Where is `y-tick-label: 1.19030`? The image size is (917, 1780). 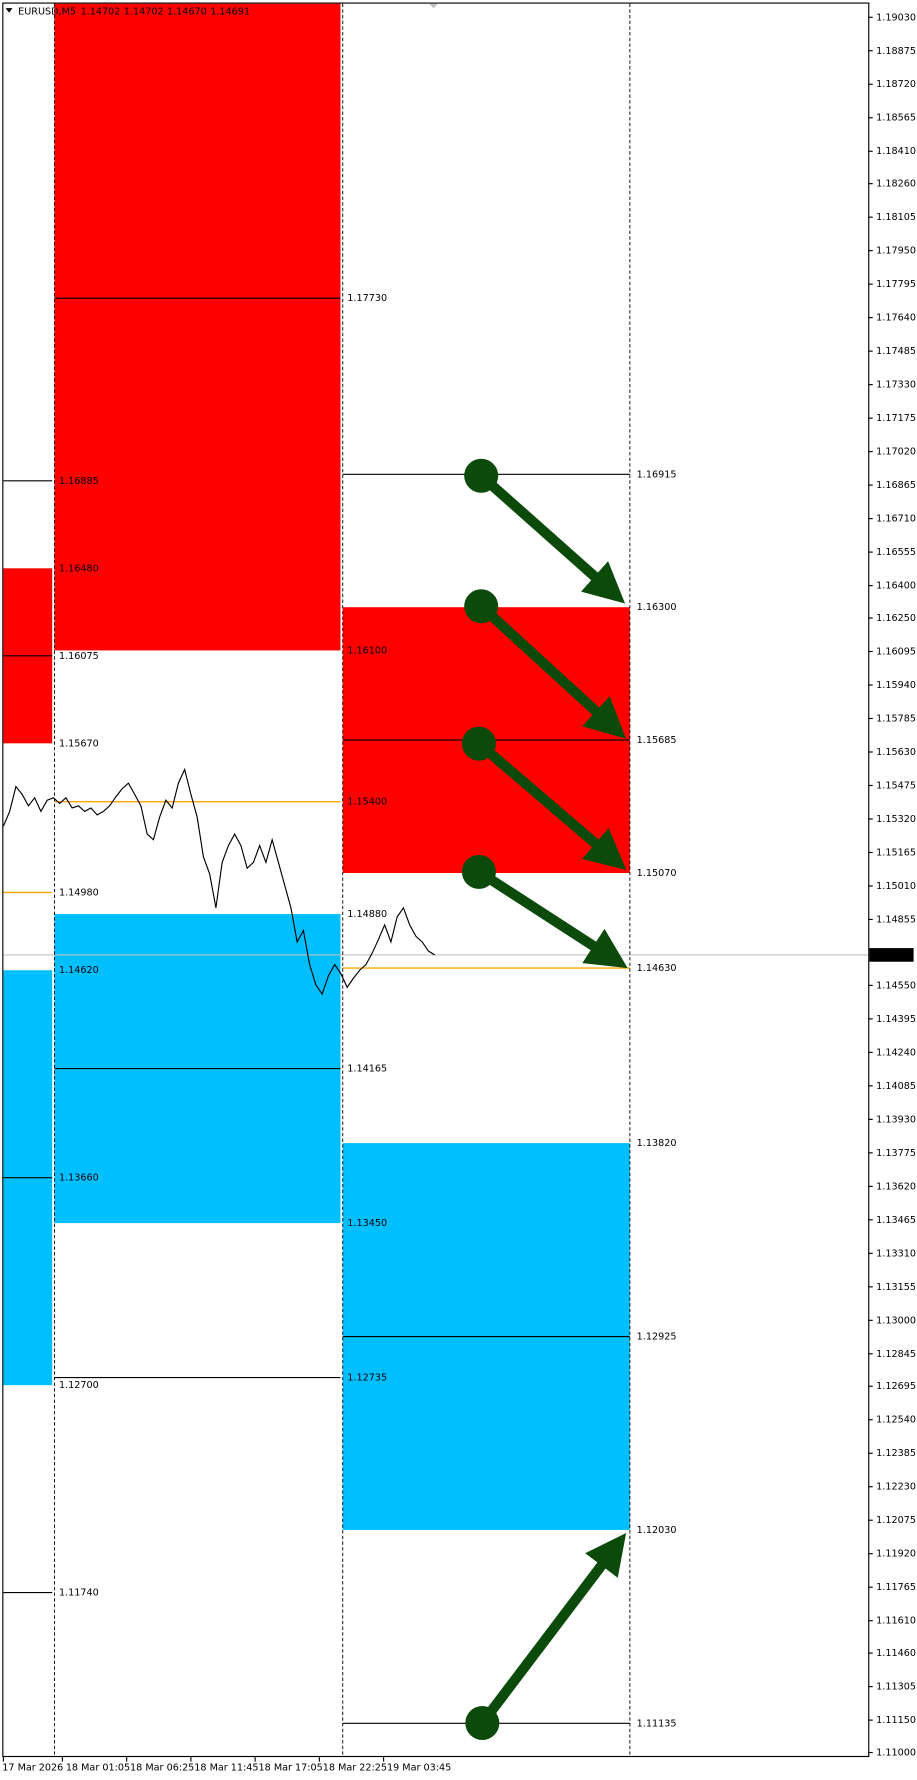
y-tick-label: 1.19030 is located at coordinates (896, 17).